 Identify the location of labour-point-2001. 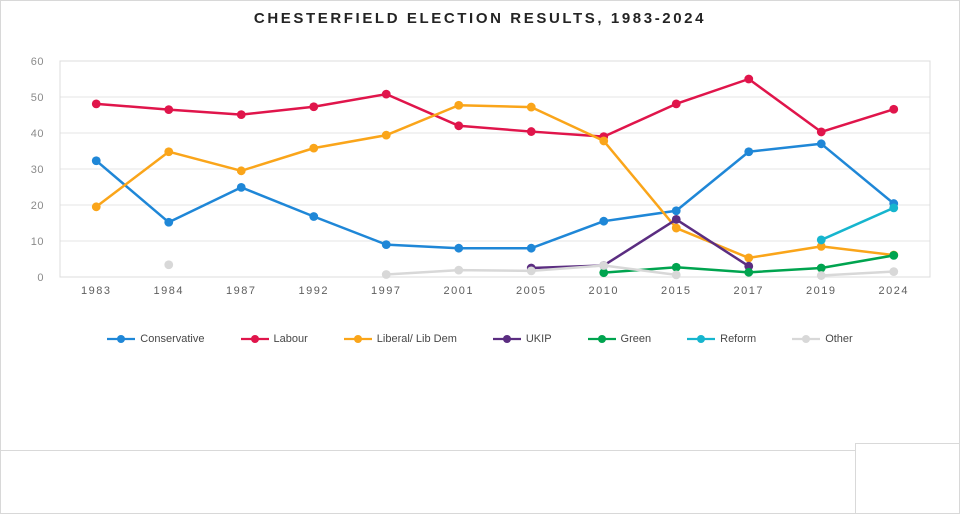
(459, 126).